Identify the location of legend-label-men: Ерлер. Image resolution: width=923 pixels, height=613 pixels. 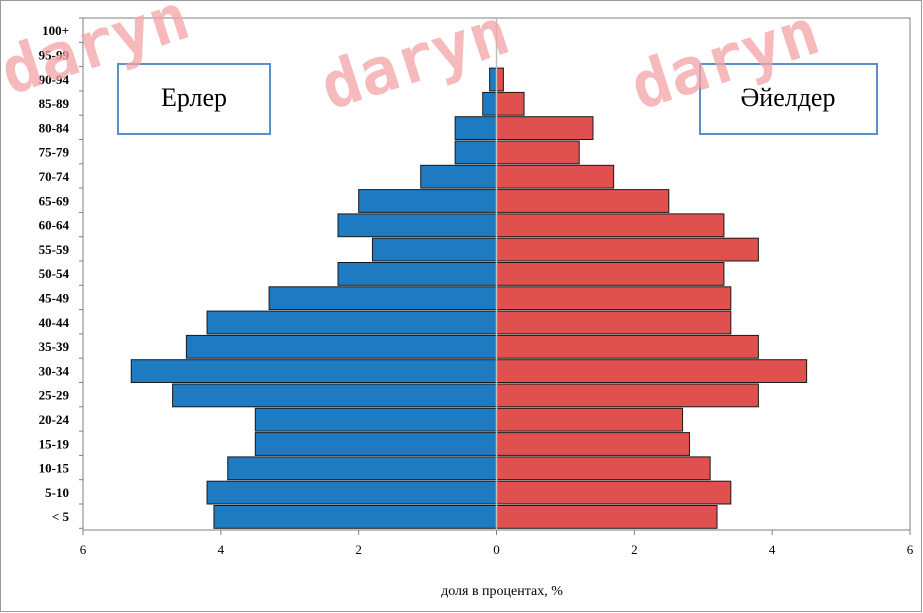
(194, 97).